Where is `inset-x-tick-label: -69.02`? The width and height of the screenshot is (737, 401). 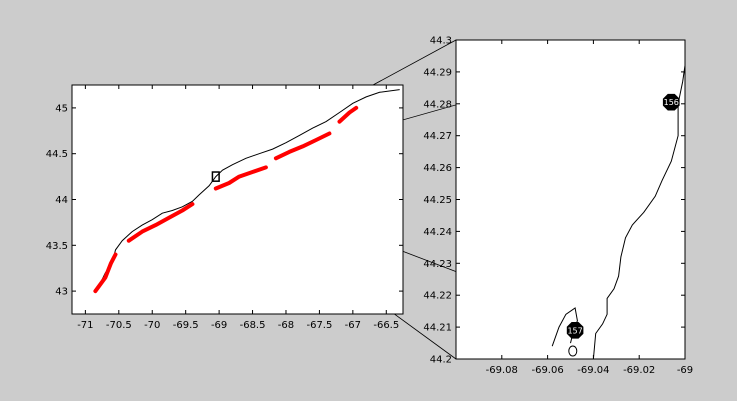 inset-x-tick-label: -69.02 is located at coordinates (639, 370).